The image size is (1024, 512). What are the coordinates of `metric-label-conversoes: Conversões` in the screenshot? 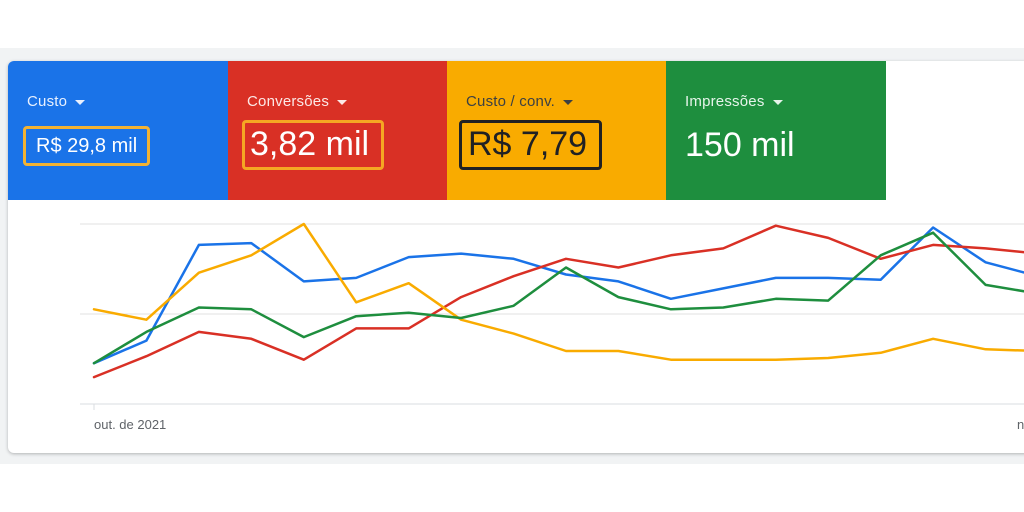 It's located at (297, 101).